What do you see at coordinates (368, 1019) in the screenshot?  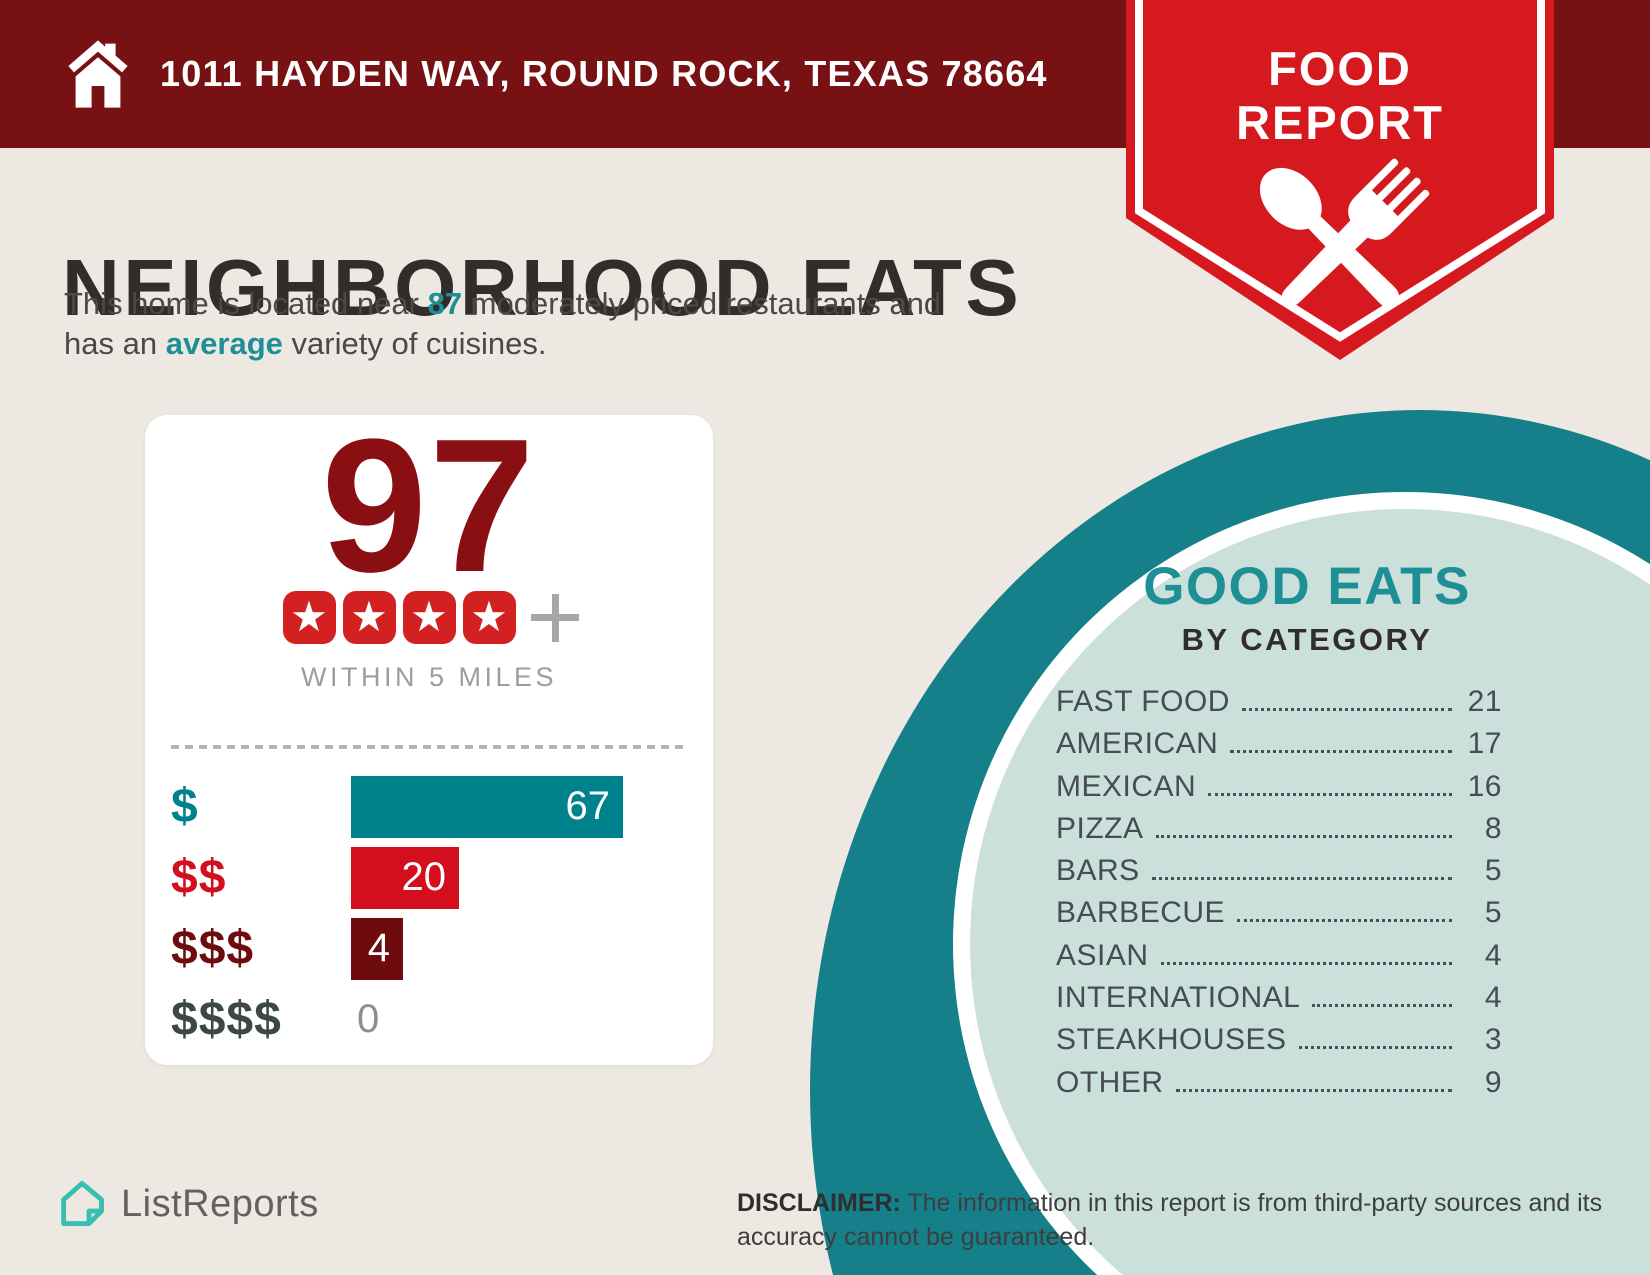 I see `bar-zero-value: 0` at bounding box center [368, 1019].